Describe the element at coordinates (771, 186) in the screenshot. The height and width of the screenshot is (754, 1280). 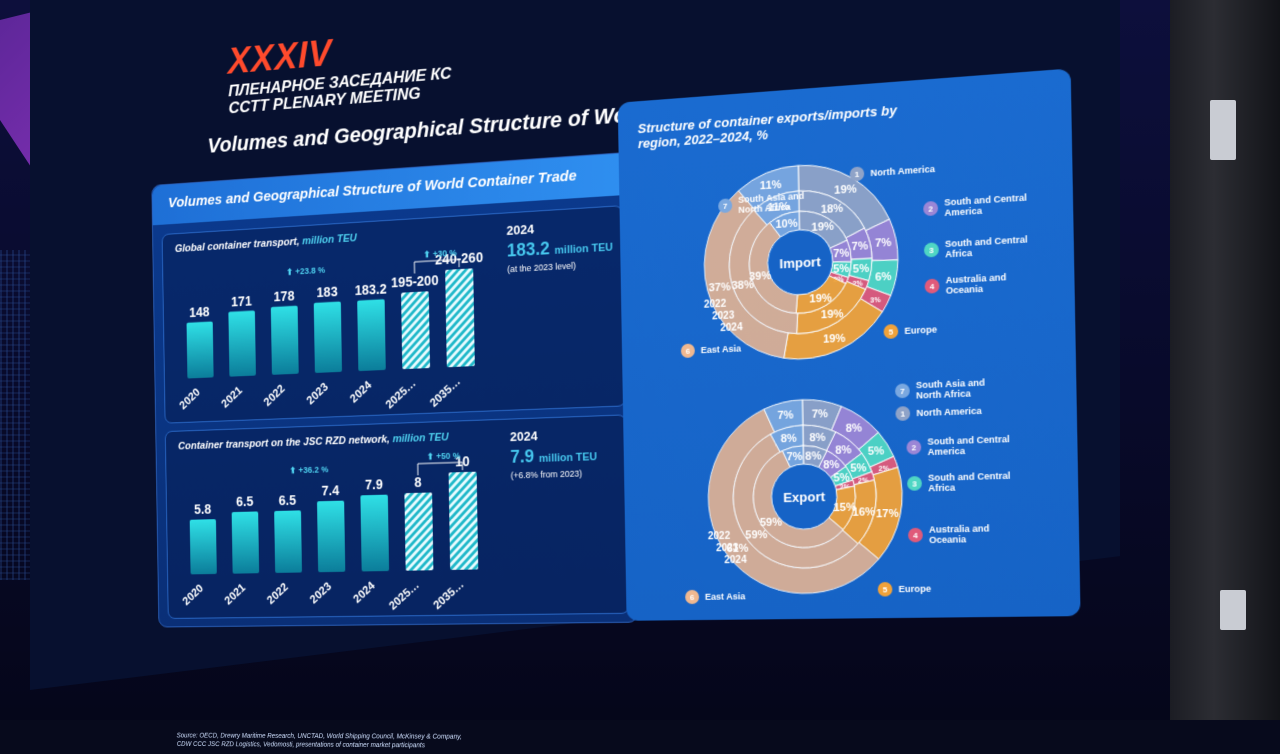
I see `import-value-0-6: 11%` at that location.